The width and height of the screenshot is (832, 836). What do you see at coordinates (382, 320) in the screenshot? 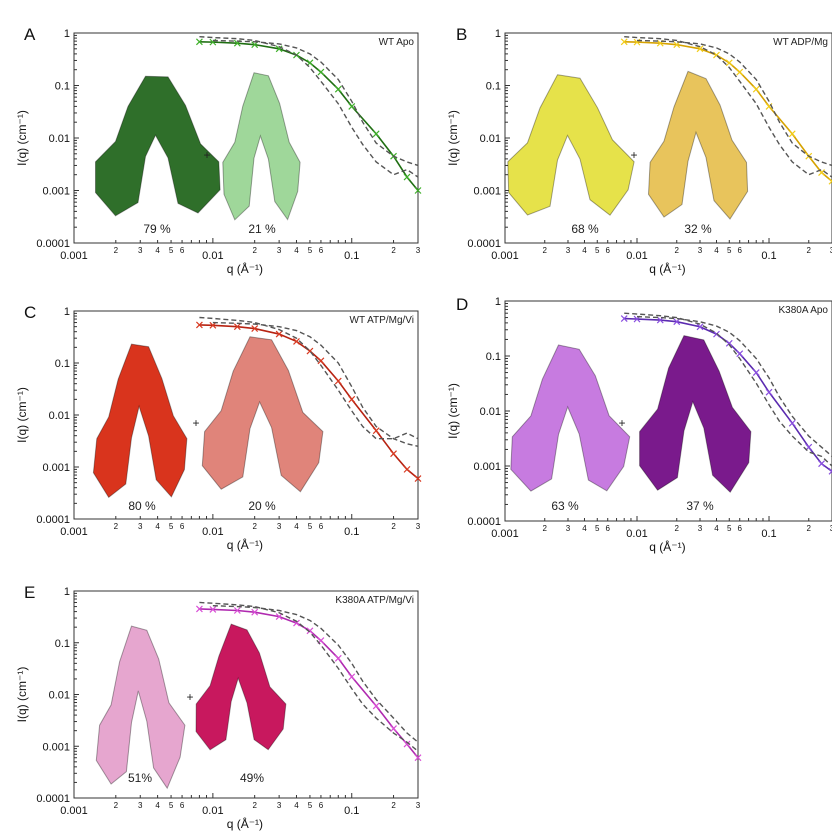
I see `panel-title: WT ATP/Mg/Vi` at bounding box center [382, 320].